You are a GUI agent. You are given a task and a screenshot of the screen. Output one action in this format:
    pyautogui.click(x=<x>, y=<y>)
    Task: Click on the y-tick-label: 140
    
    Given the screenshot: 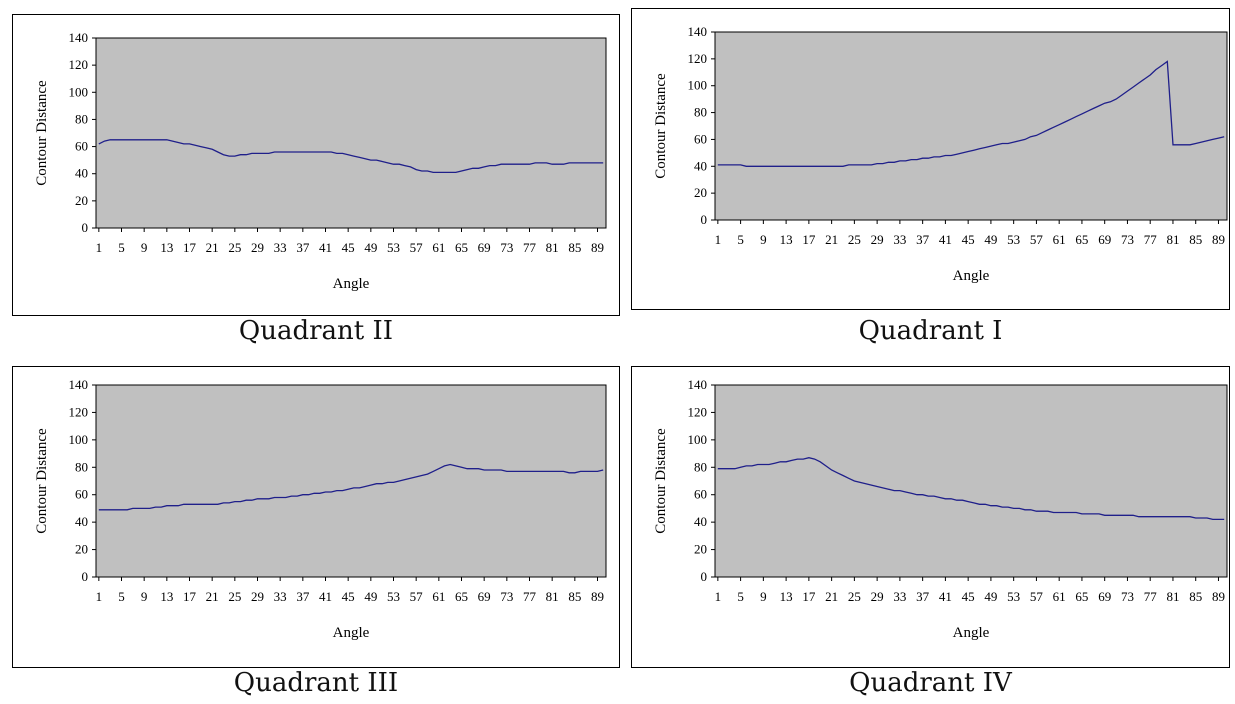 What is the action you would take?
    pyautogui.click(x=79, y=37)
    